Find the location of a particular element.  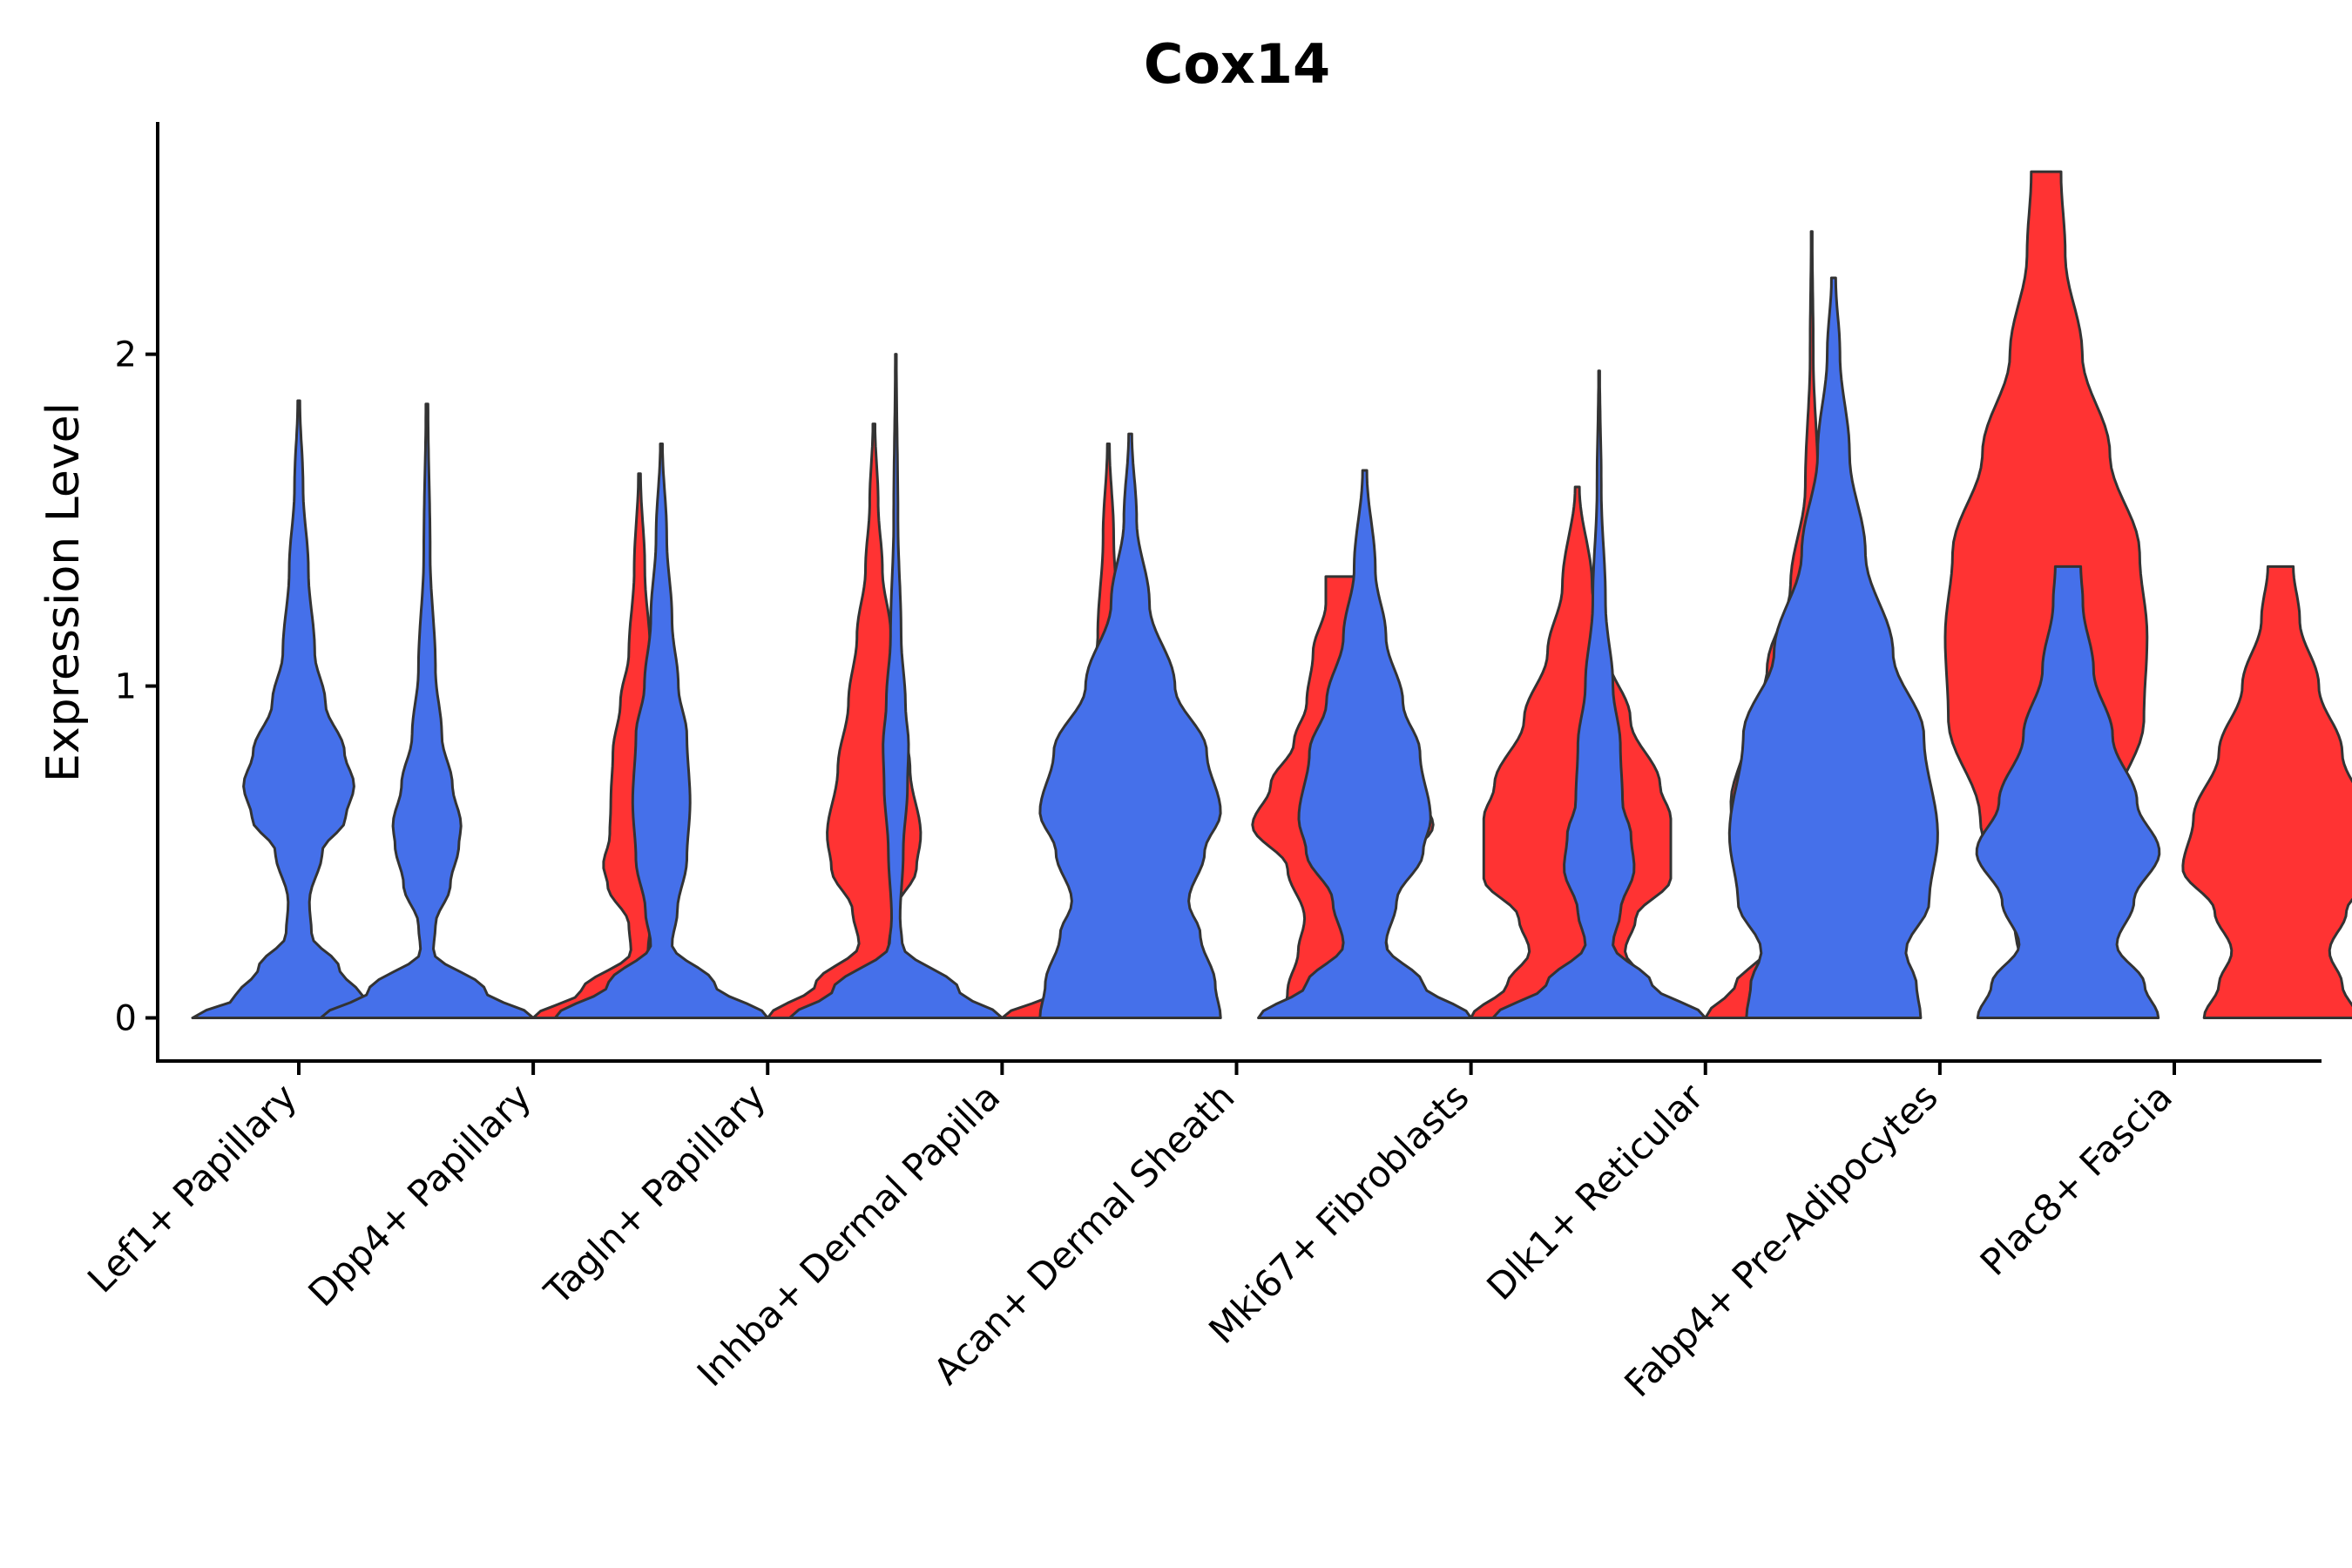

y-tick-label: 0 is located at coordinates (126, 1018).